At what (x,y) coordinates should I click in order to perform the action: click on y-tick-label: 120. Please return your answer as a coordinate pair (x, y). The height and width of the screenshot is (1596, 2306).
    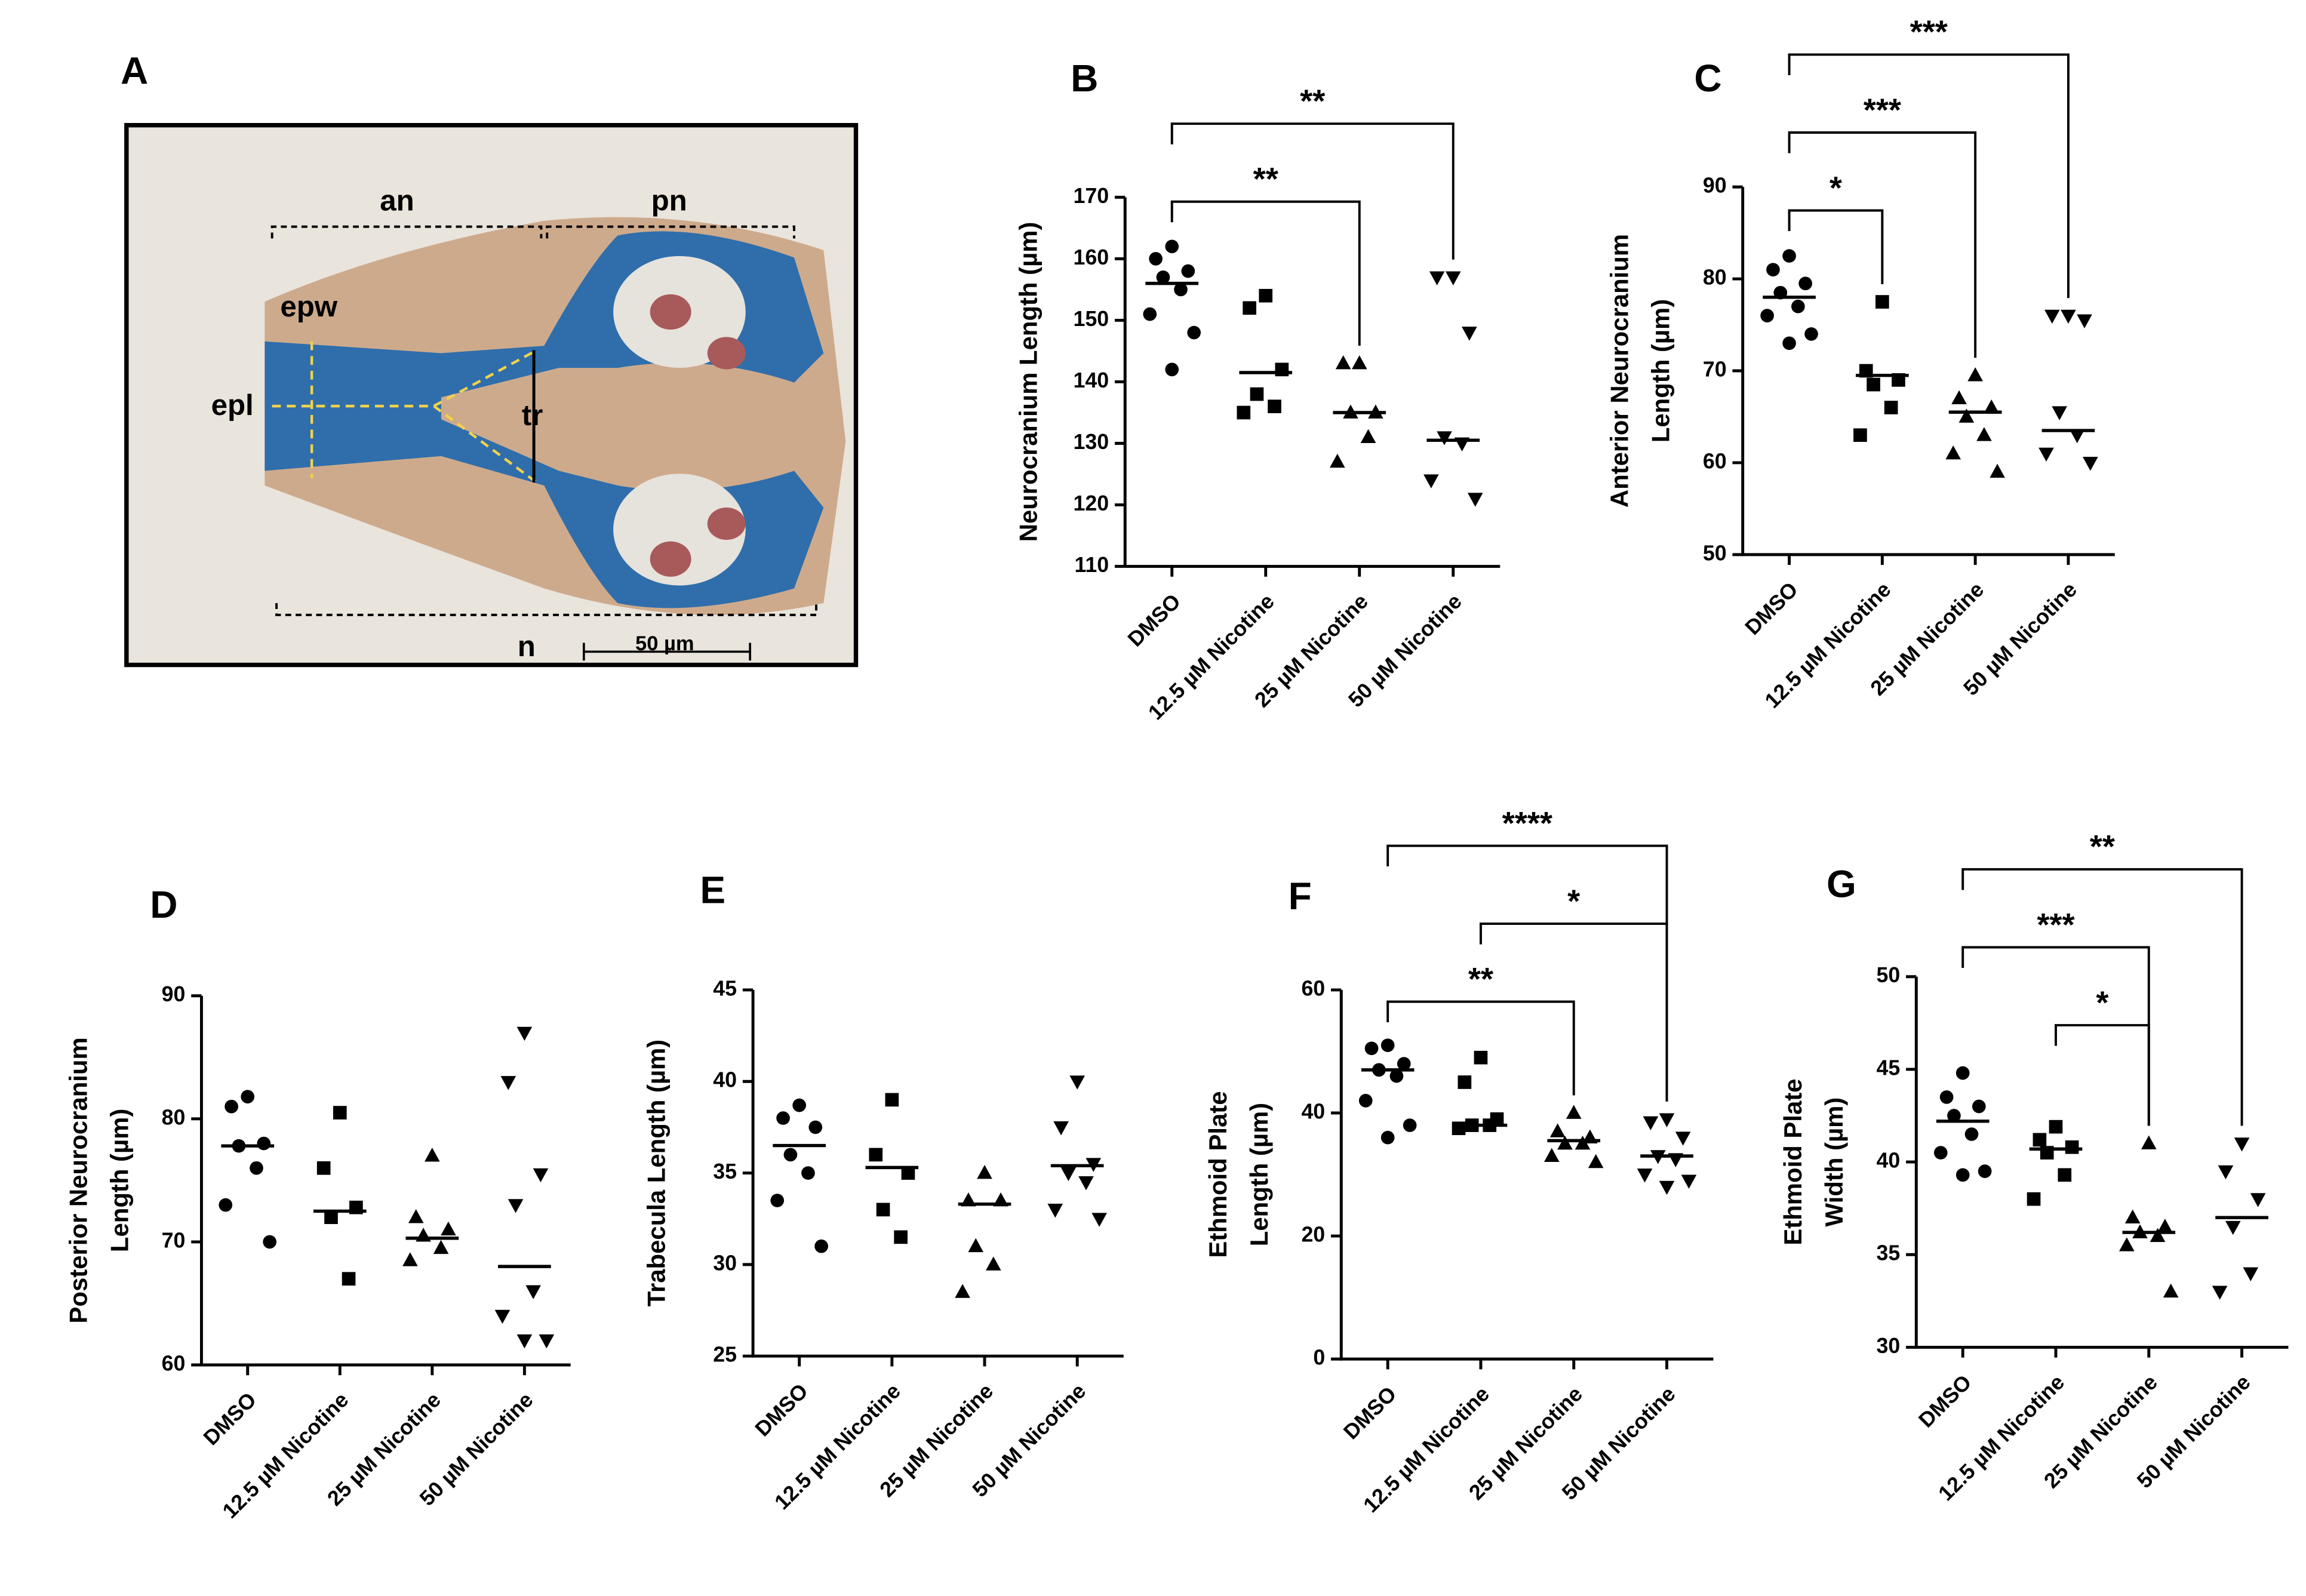
    Looking at the image, I should click on (1091, 503).